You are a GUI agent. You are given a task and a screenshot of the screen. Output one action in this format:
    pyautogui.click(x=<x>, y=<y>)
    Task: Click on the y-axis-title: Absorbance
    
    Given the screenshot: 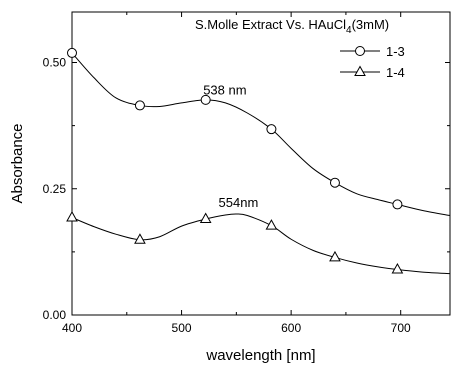 What is the action you would take?
    pyautogui.click(x=17, y=163)
    